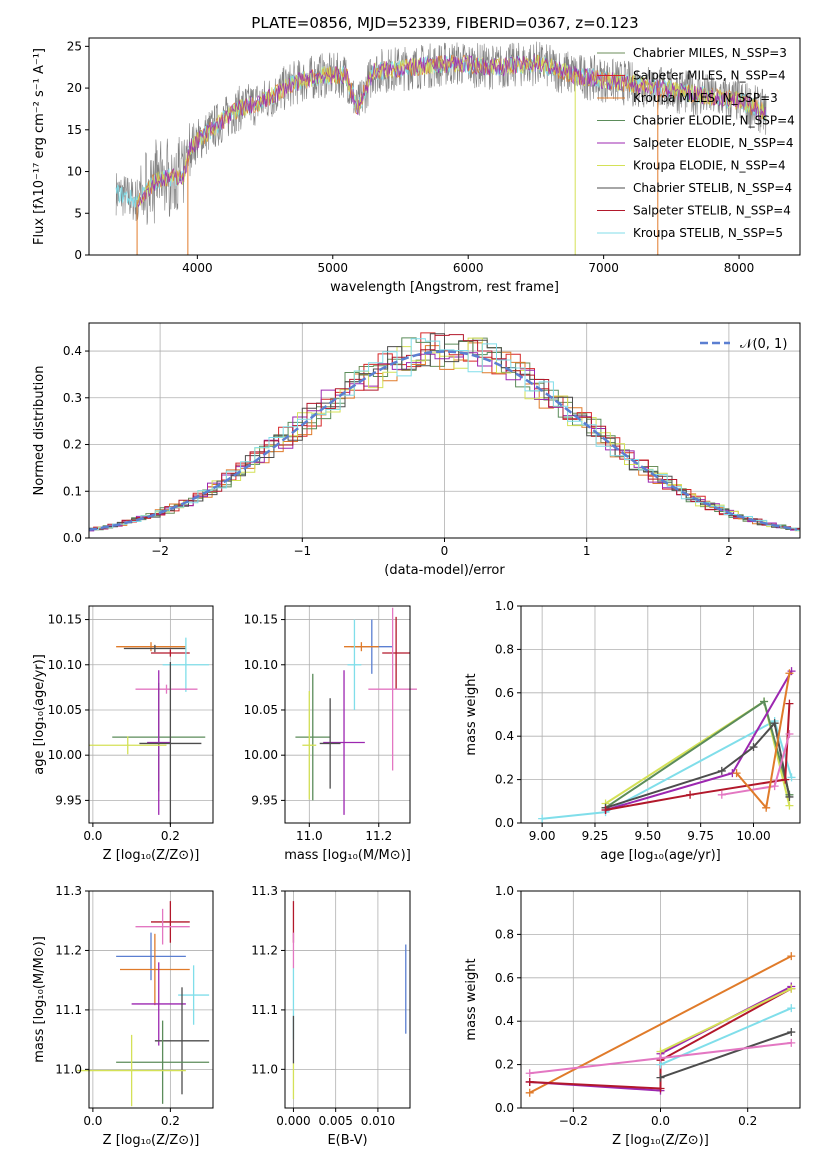  What do you see at coordinates (39, 431) in the screenshot?
I see `y-axis-label: Normed distribution` at bounding box center [39, 431].